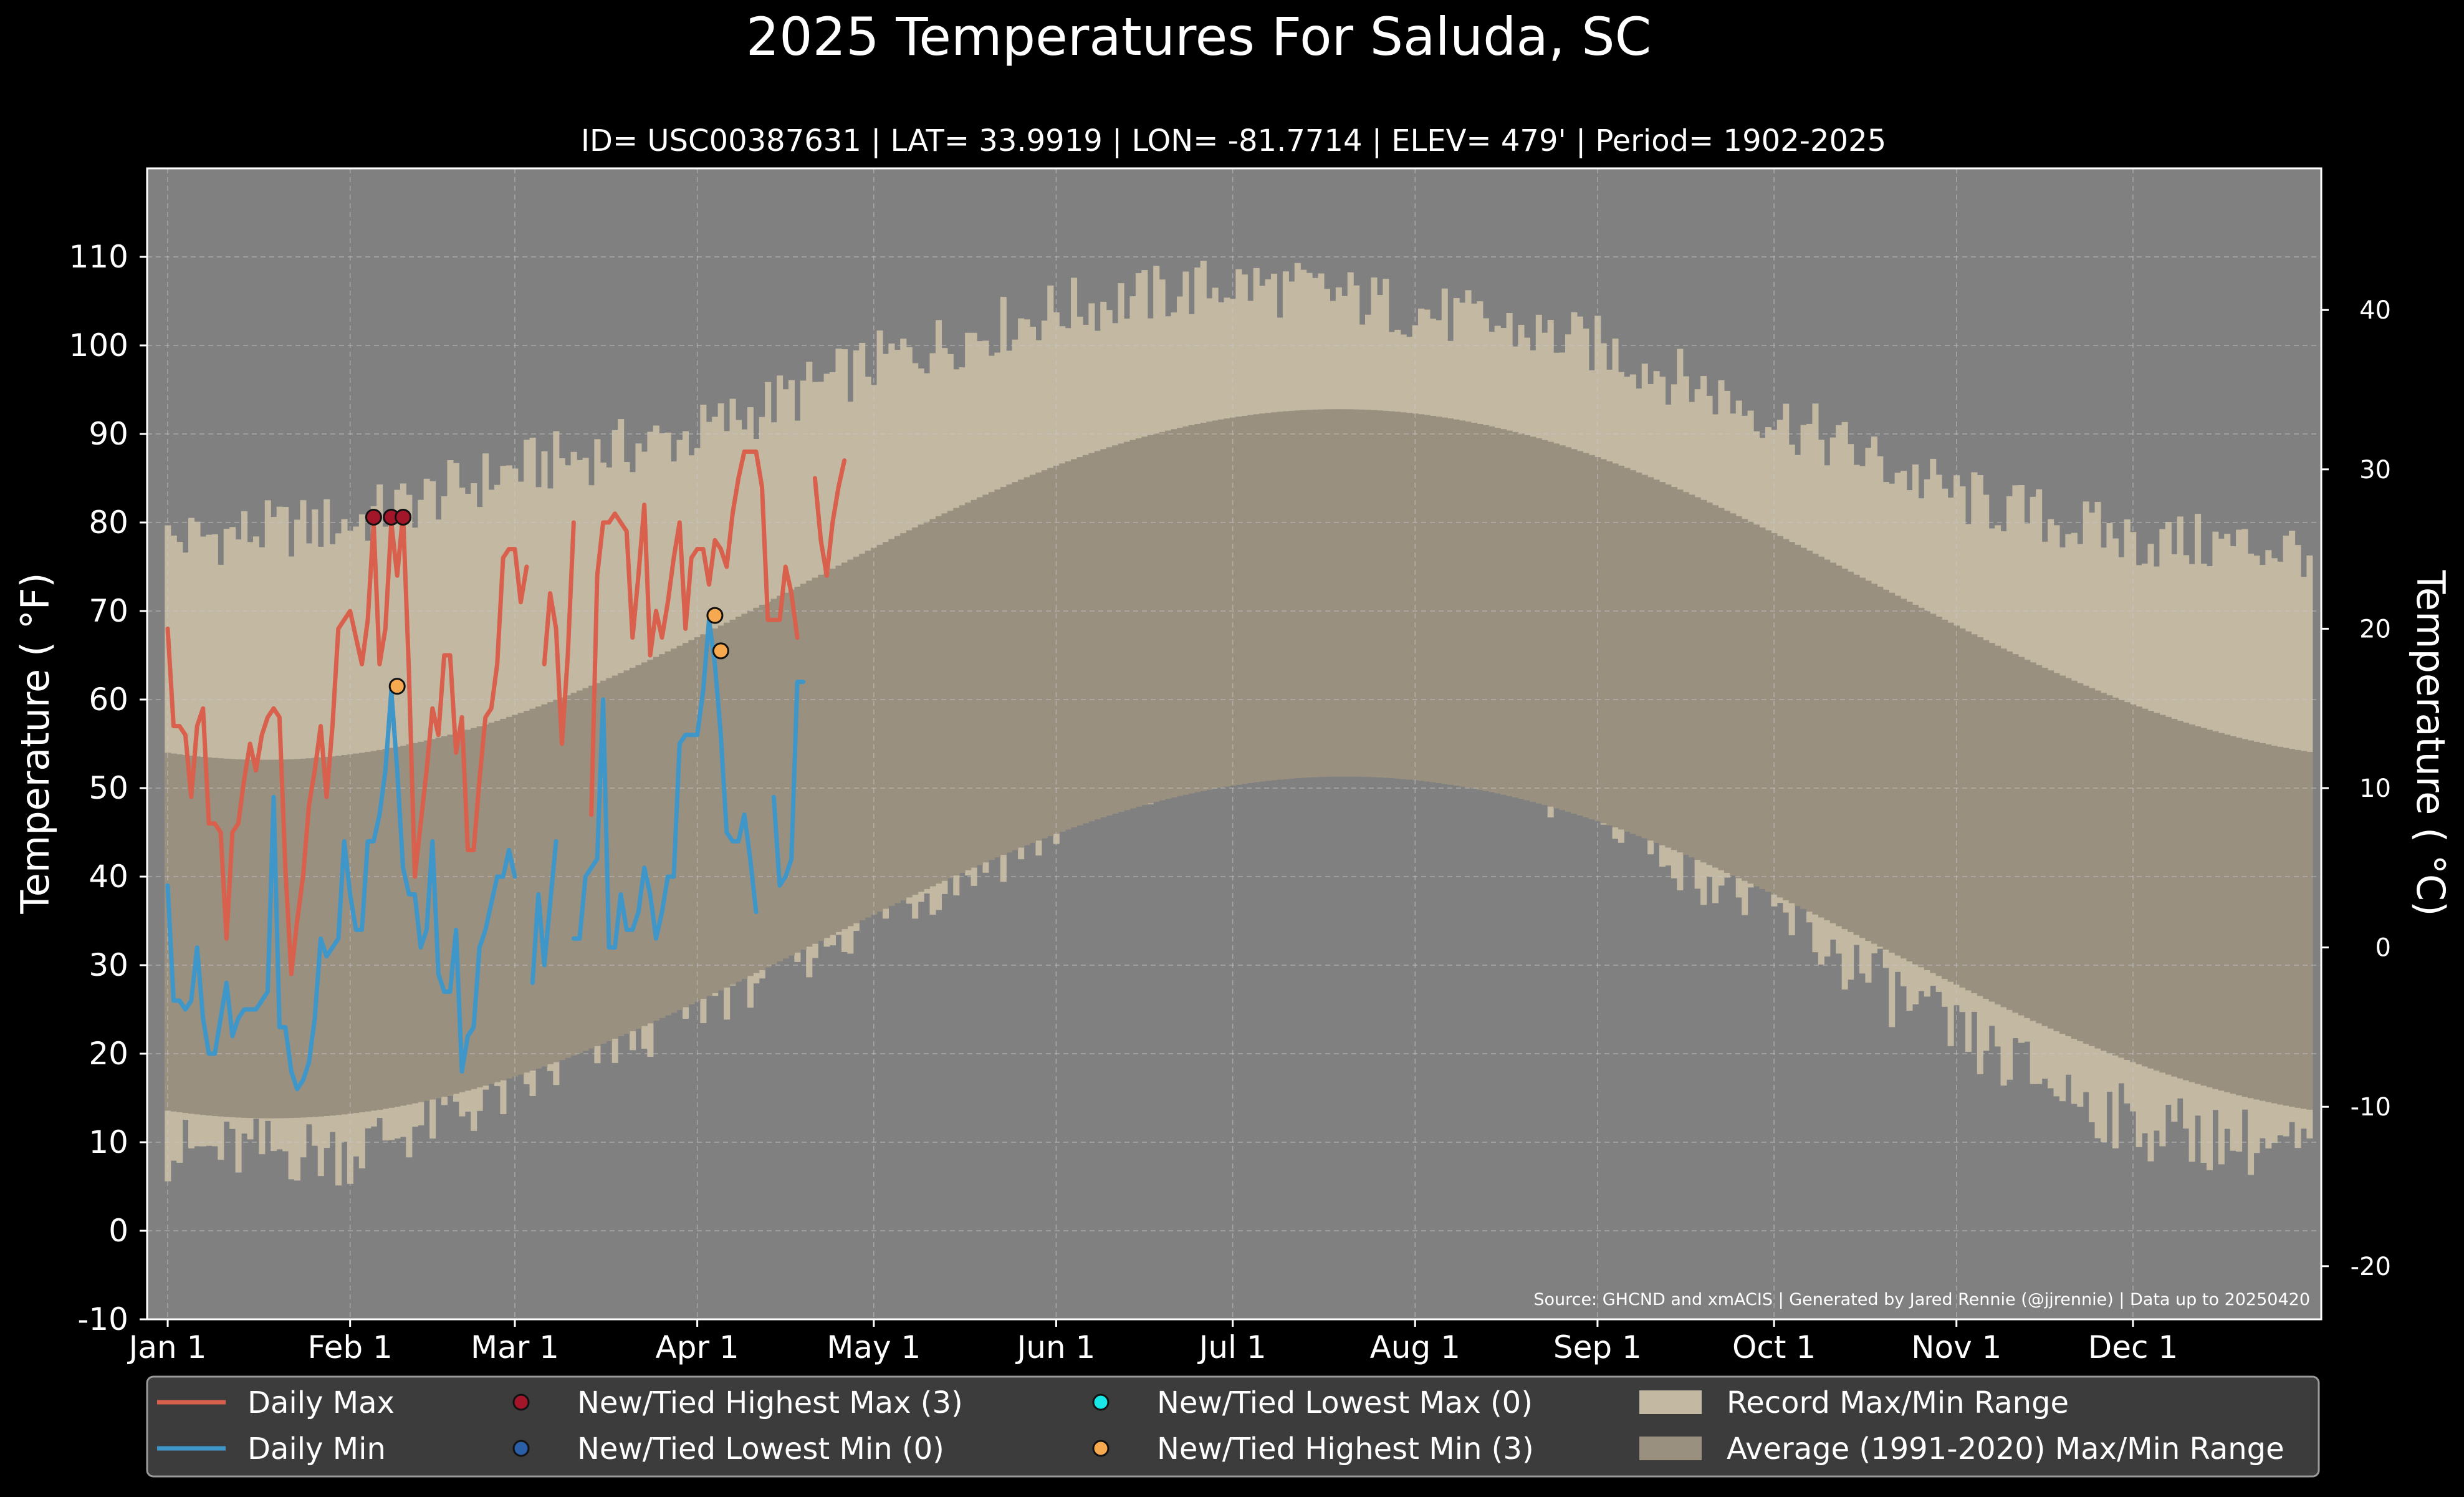 The height and width of the screenshot is (1497, 2464). I want to click on legend-dot-swatch, so click(1101, 1402).